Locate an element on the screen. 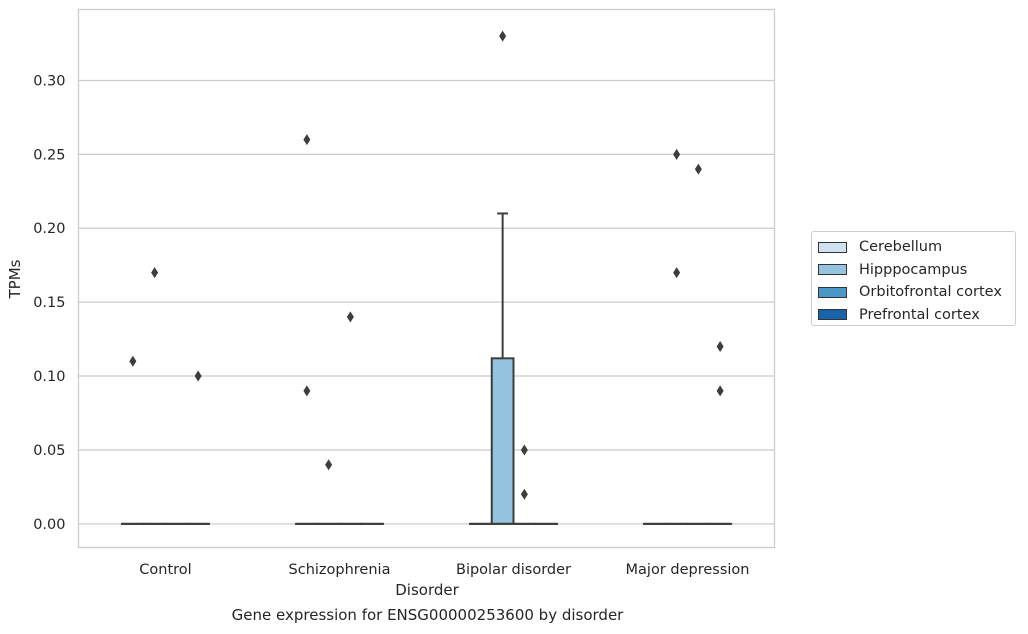  legend-label: Orbitofrontal cortex is located at coordinates (930, 292).